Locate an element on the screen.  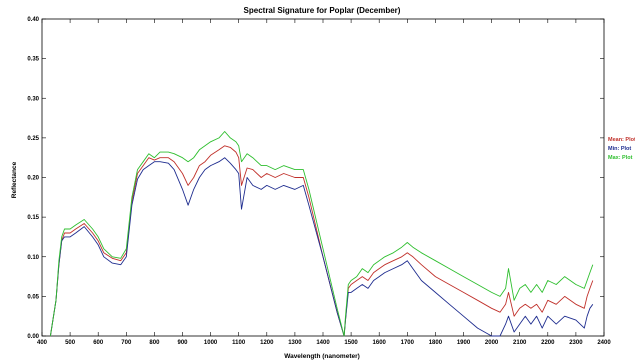
y-tick-label: 0.30 is located at coordinates (33, 99).